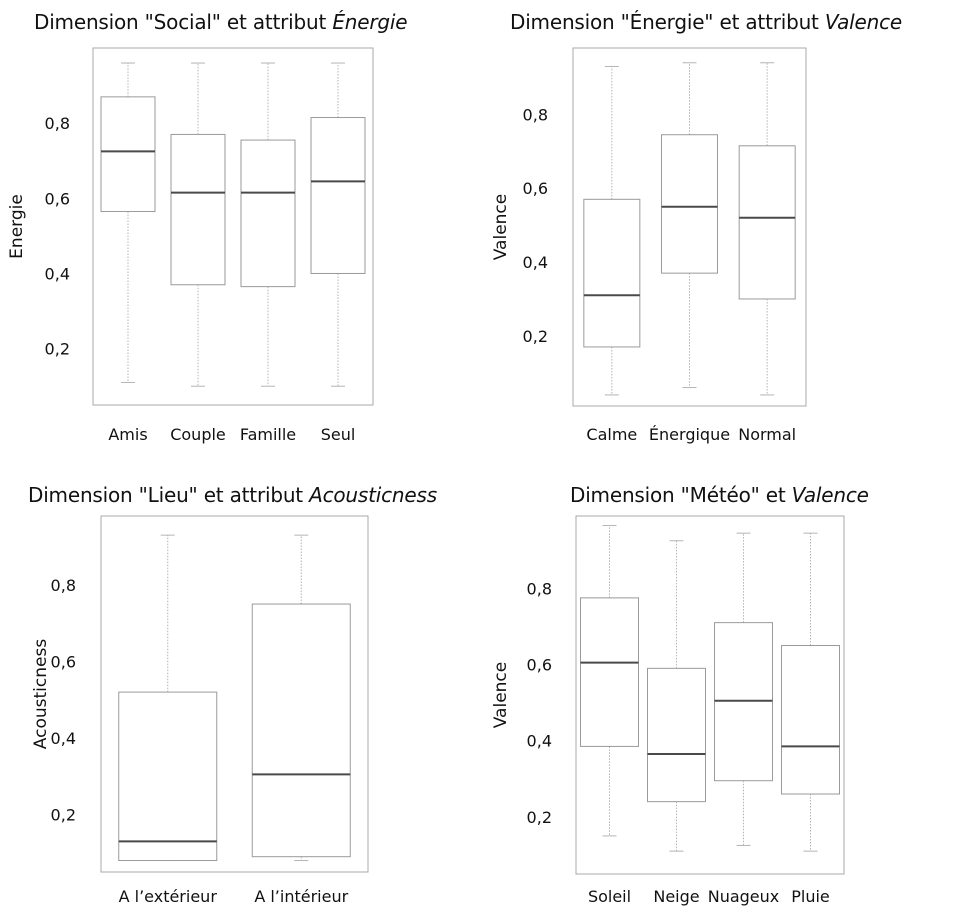 The height and width of the screenshot is (915, 959). I want to click on box-famille, so click(268, 224).